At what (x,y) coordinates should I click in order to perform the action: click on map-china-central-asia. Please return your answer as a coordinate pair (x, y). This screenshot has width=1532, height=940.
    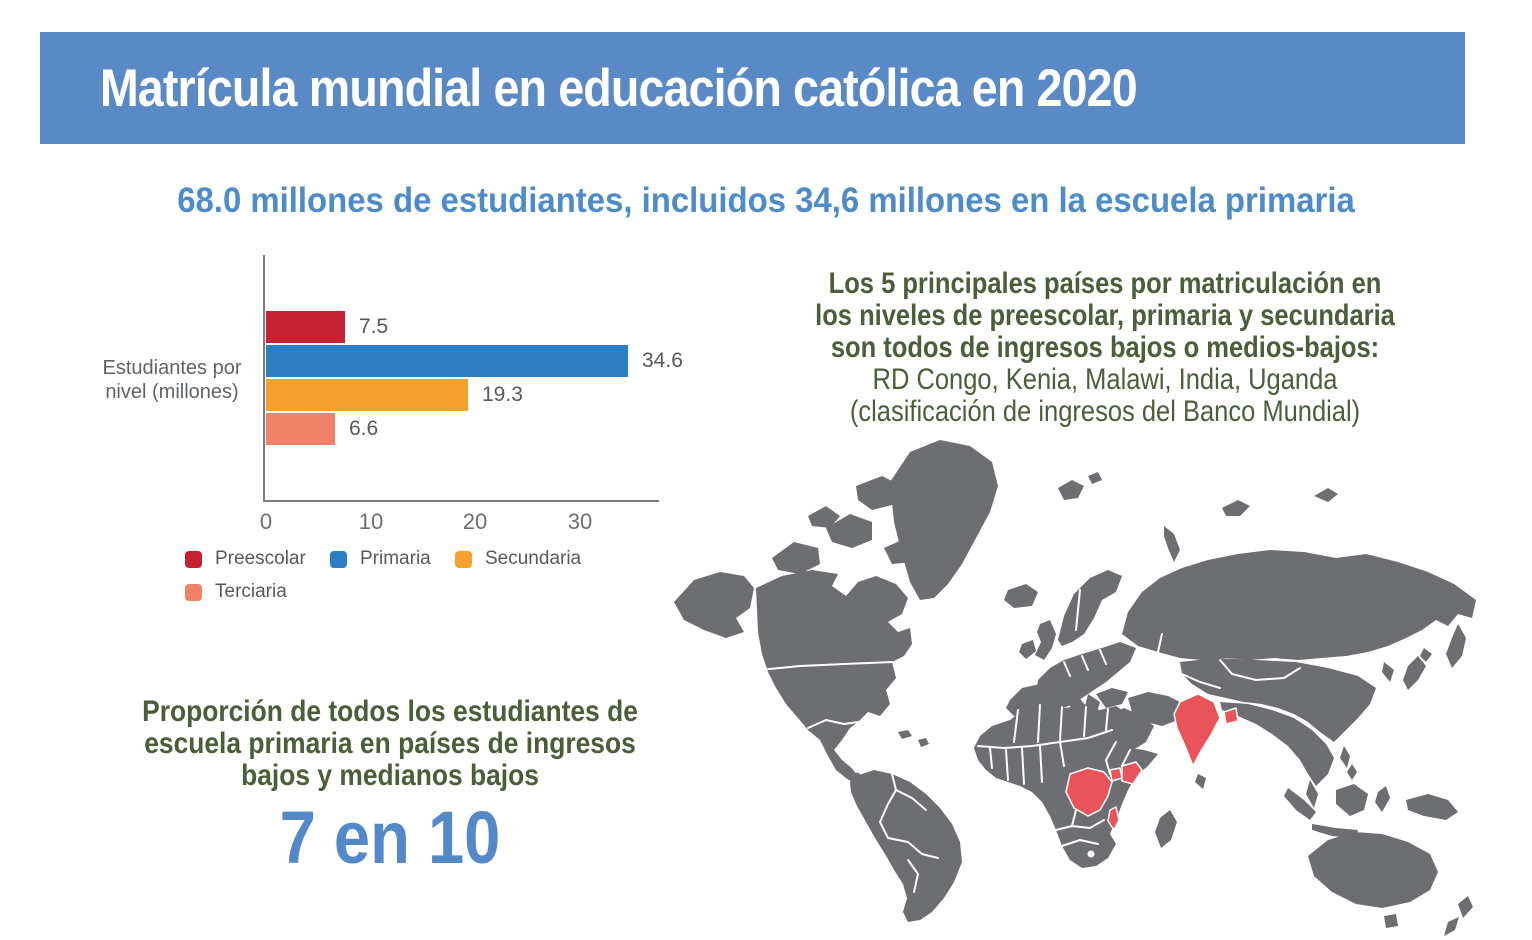
    Looking at the image, I should click on (1278, 700).